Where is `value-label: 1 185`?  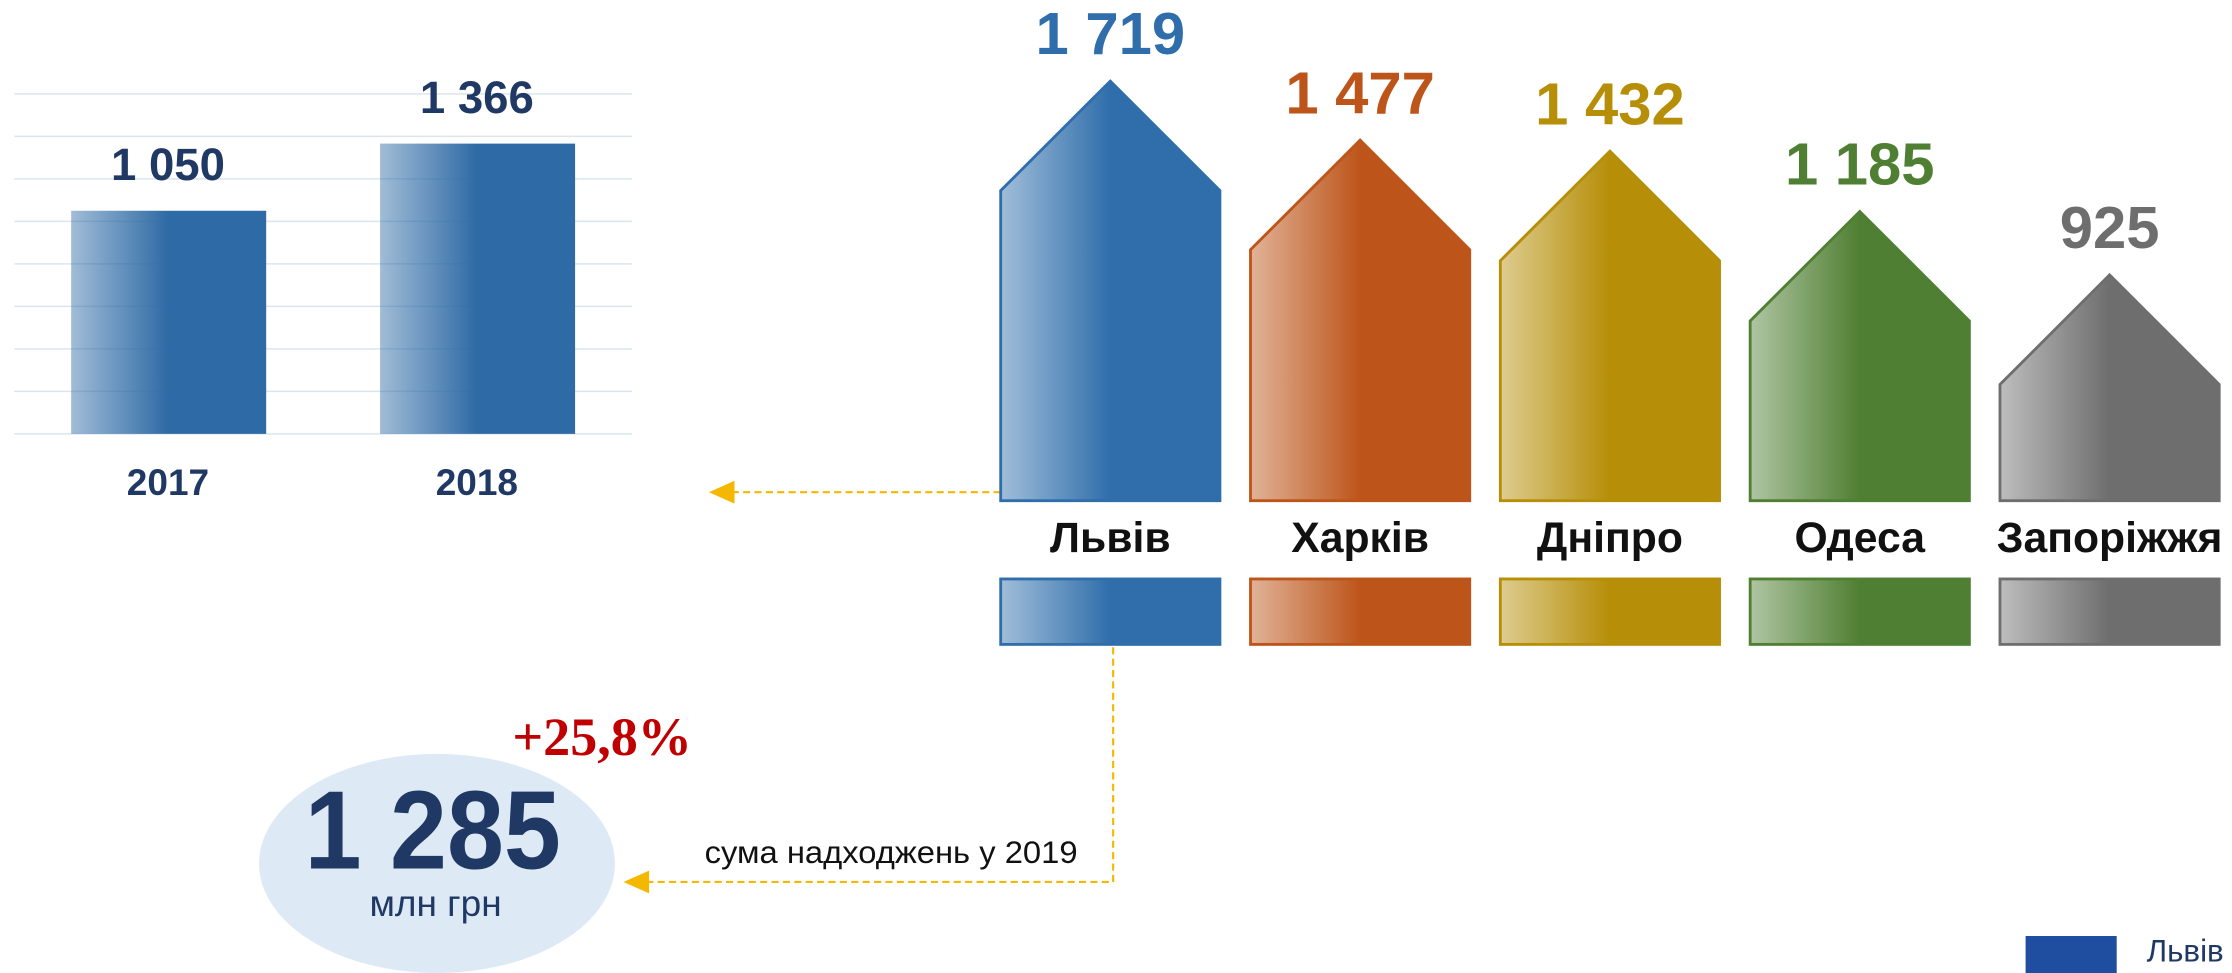 value-label: 1 185 is located at coordinates (1860, 164).